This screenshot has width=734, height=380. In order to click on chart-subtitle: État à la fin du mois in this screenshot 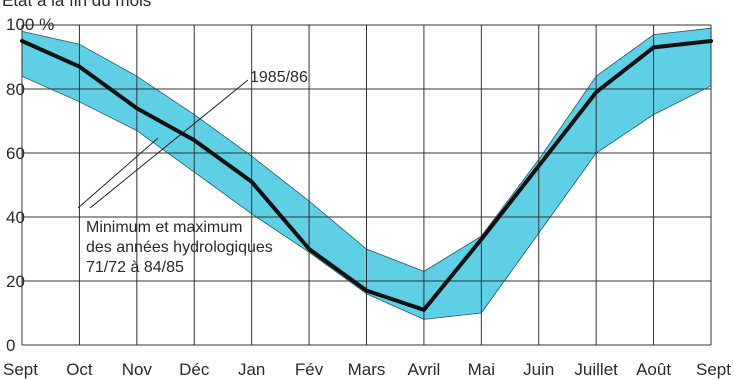, I will do `click(76, 5)`.